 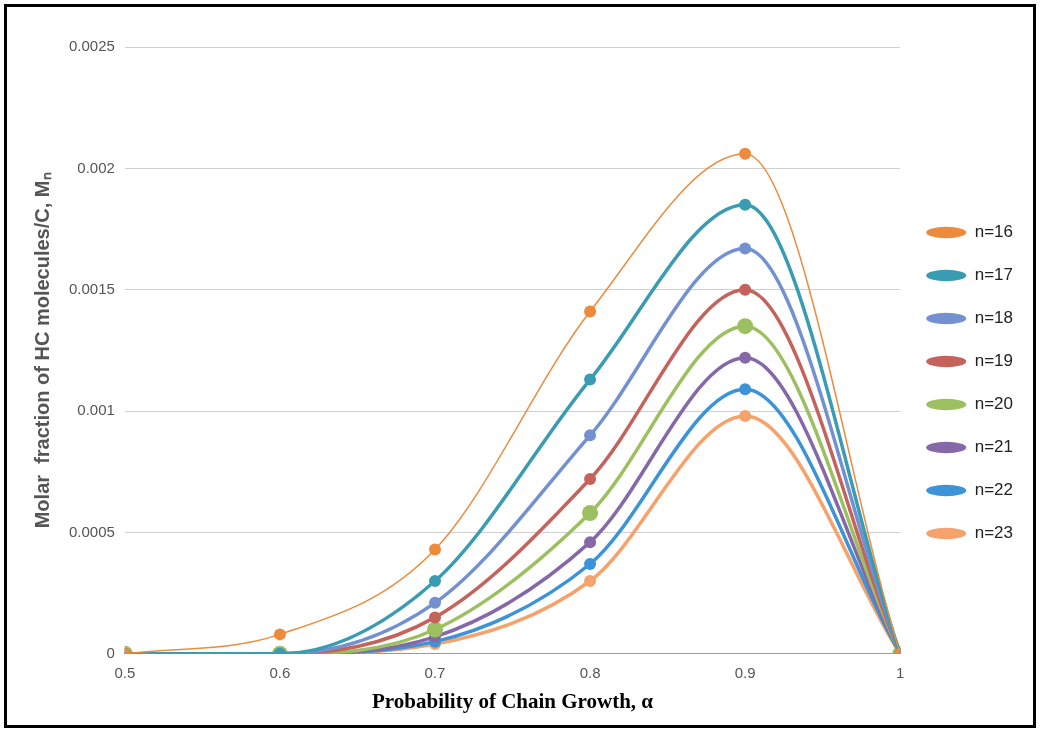 What do you see at coordinates (745, 672) in the screenshot?
I see `x-tick-label: 0.9` at bounding box center [745, 672].